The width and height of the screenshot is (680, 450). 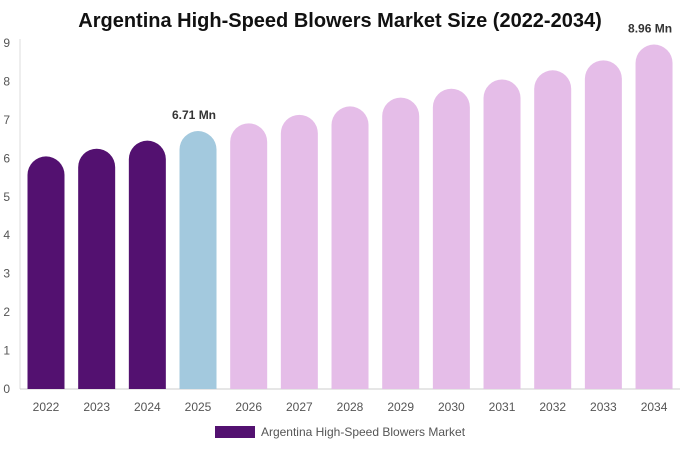 What do you see at coordinates (451, 407) in the screenshot?
I see `x-tick-label-2030: 2030` at bounding box center [451, 407].